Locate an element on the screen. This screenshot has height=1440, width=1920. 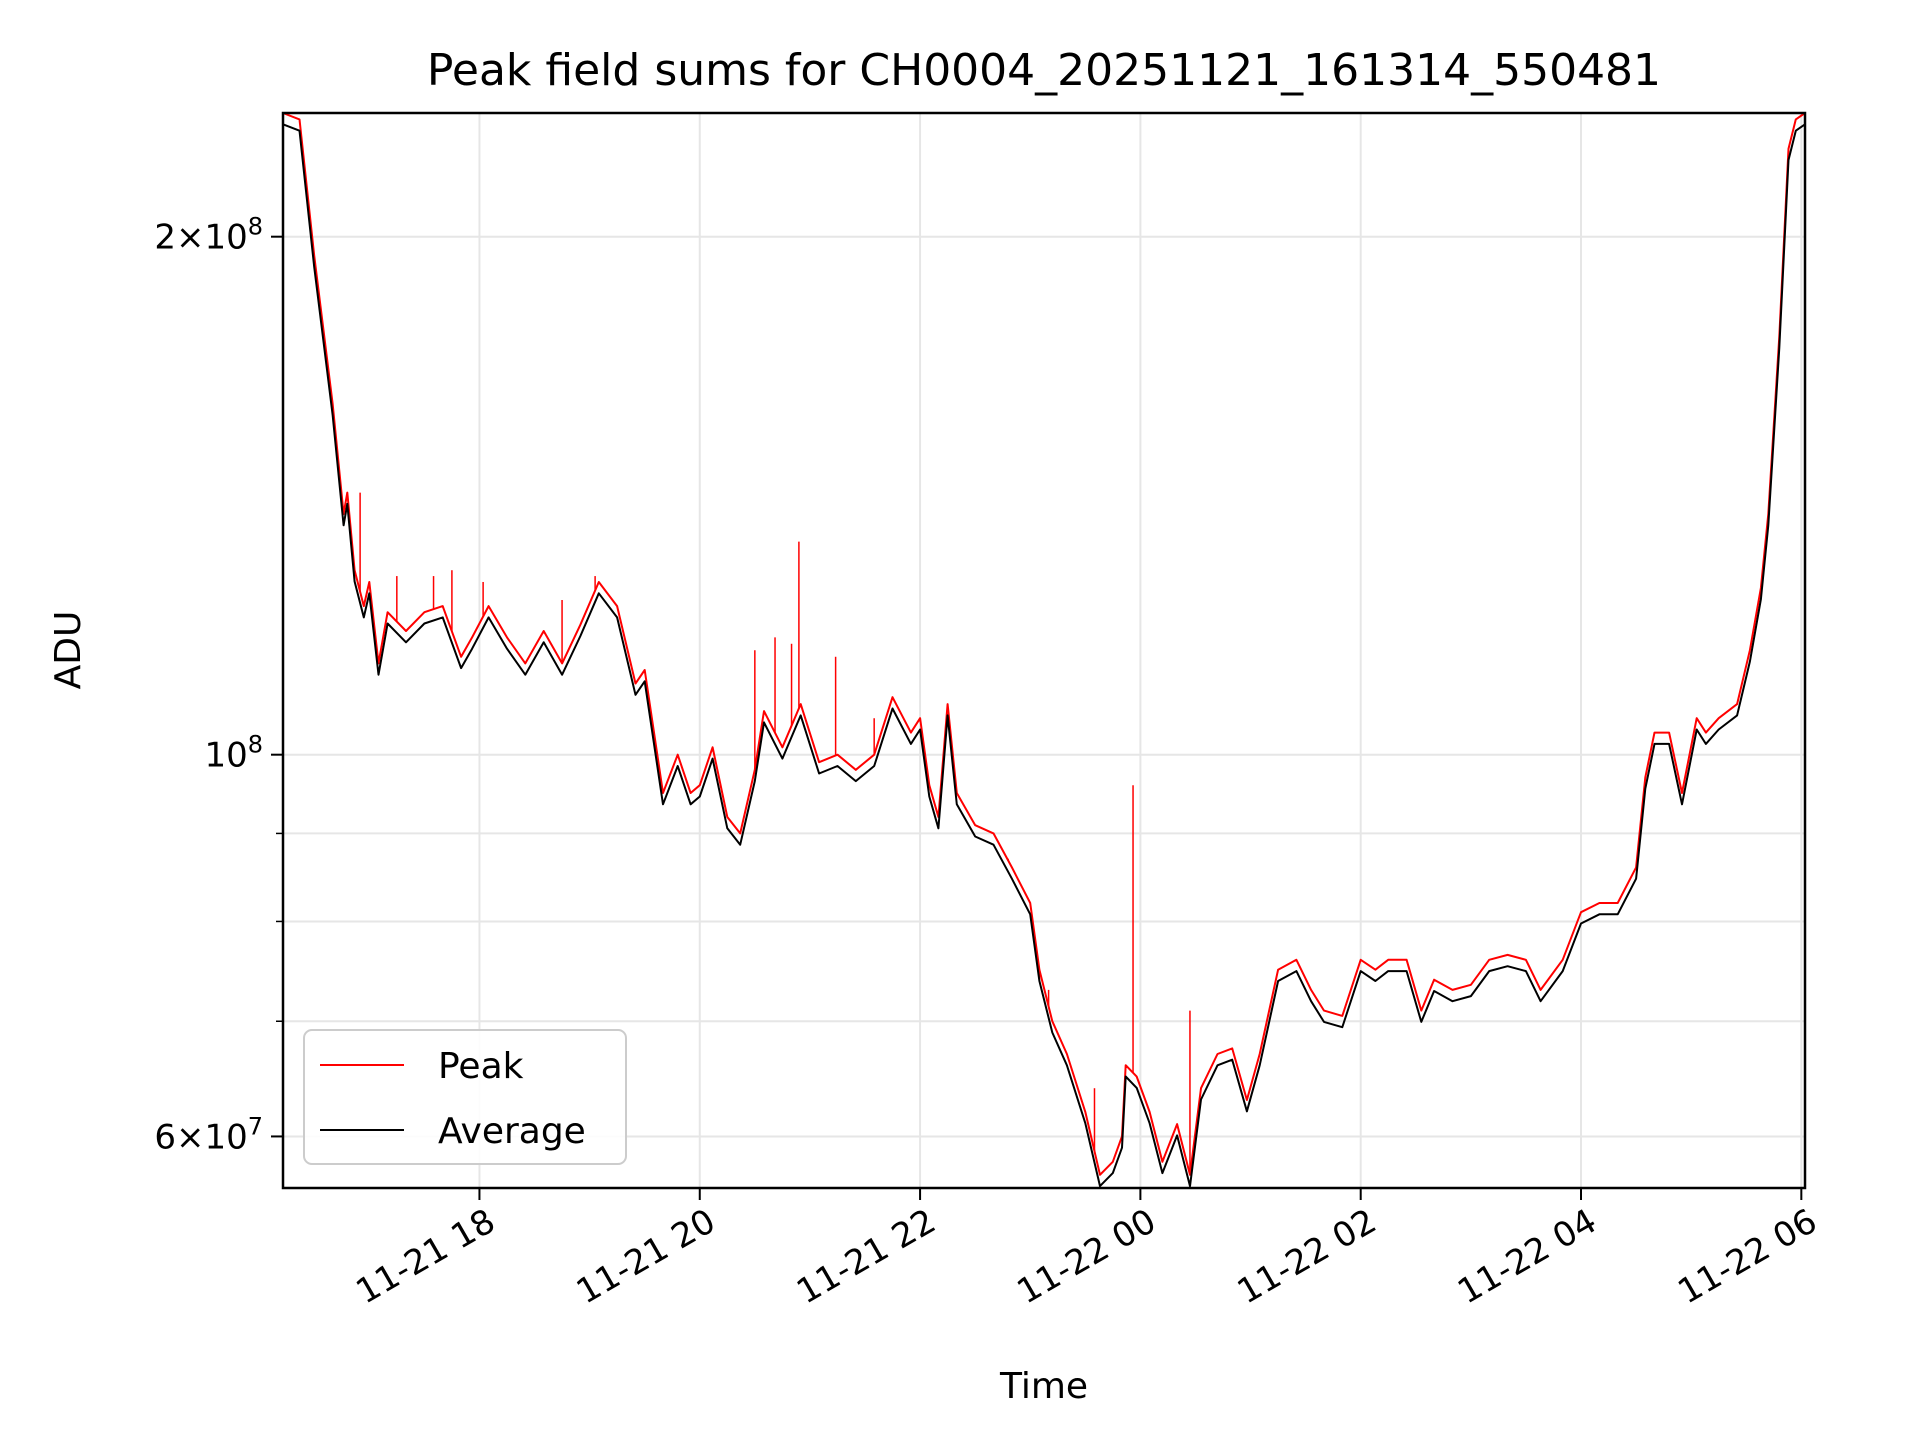
y-tick-label: 108 is located at coordinates (233, 753).